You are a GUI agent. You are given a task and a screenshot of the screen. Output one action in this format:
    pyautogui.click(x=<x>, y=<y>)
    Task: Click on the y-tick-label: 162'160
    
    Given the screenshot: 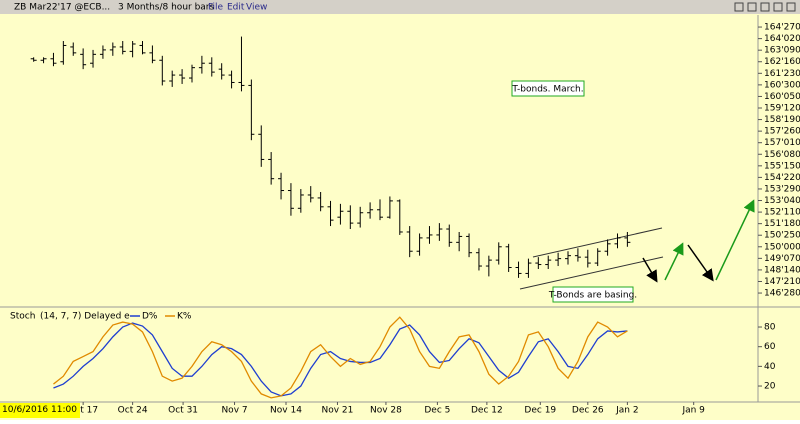 What is the action you would take?
    pyautogui.click(x=782, y=62)
    